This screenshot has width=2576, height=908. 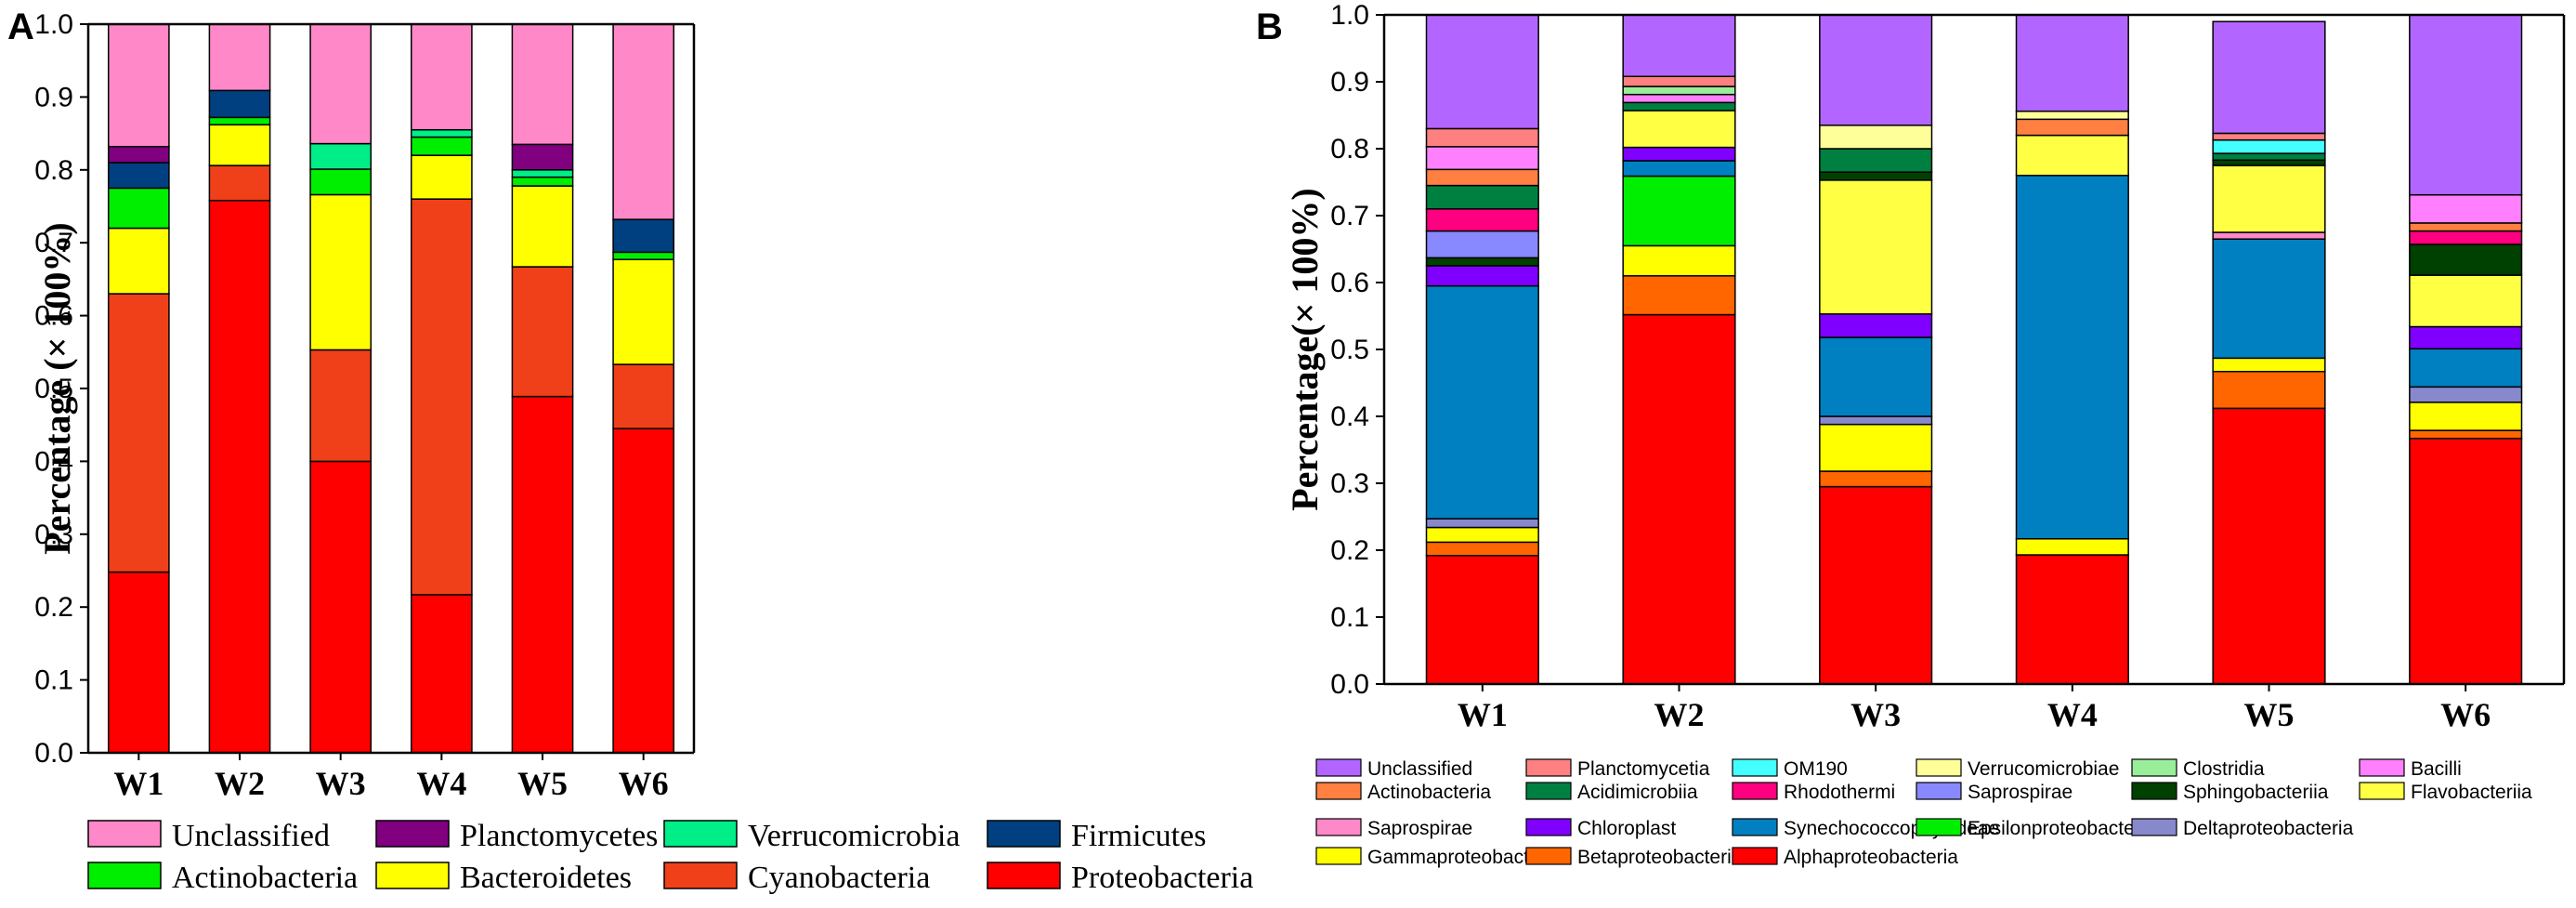 I want to click on legend-b-label-planctomycetia-0-1: Planctomycetia, so click(x=1644, y=769).